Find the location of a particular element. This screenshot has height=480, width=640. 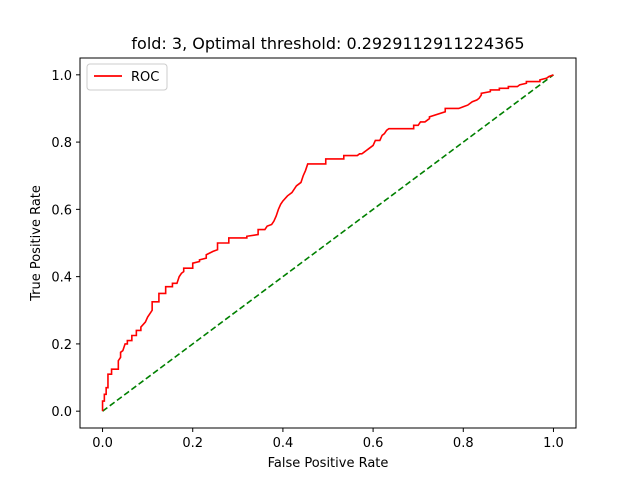

x-tick-label: 0.8 is located at coordinates (463, 443).